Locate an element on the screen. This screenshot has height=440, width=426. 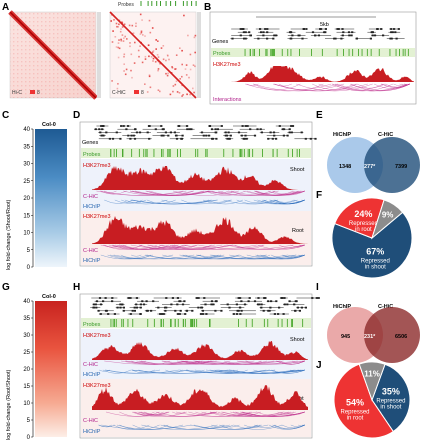
panel-c-letter: C is located at coordinates (5, 115).